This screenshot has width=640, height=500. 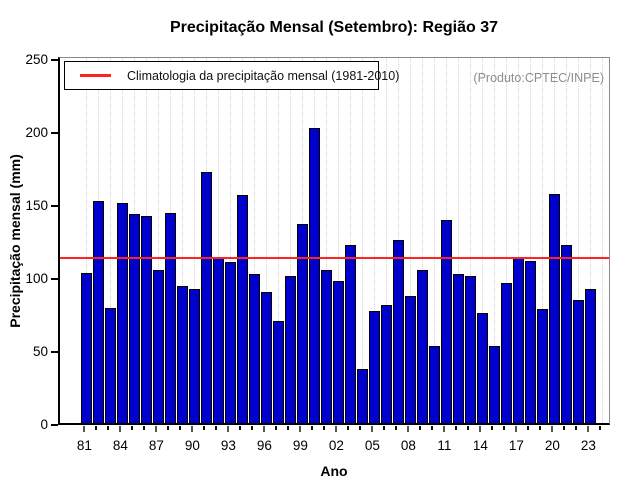 I want to click on bar-1998, so click(x=290, y=349).